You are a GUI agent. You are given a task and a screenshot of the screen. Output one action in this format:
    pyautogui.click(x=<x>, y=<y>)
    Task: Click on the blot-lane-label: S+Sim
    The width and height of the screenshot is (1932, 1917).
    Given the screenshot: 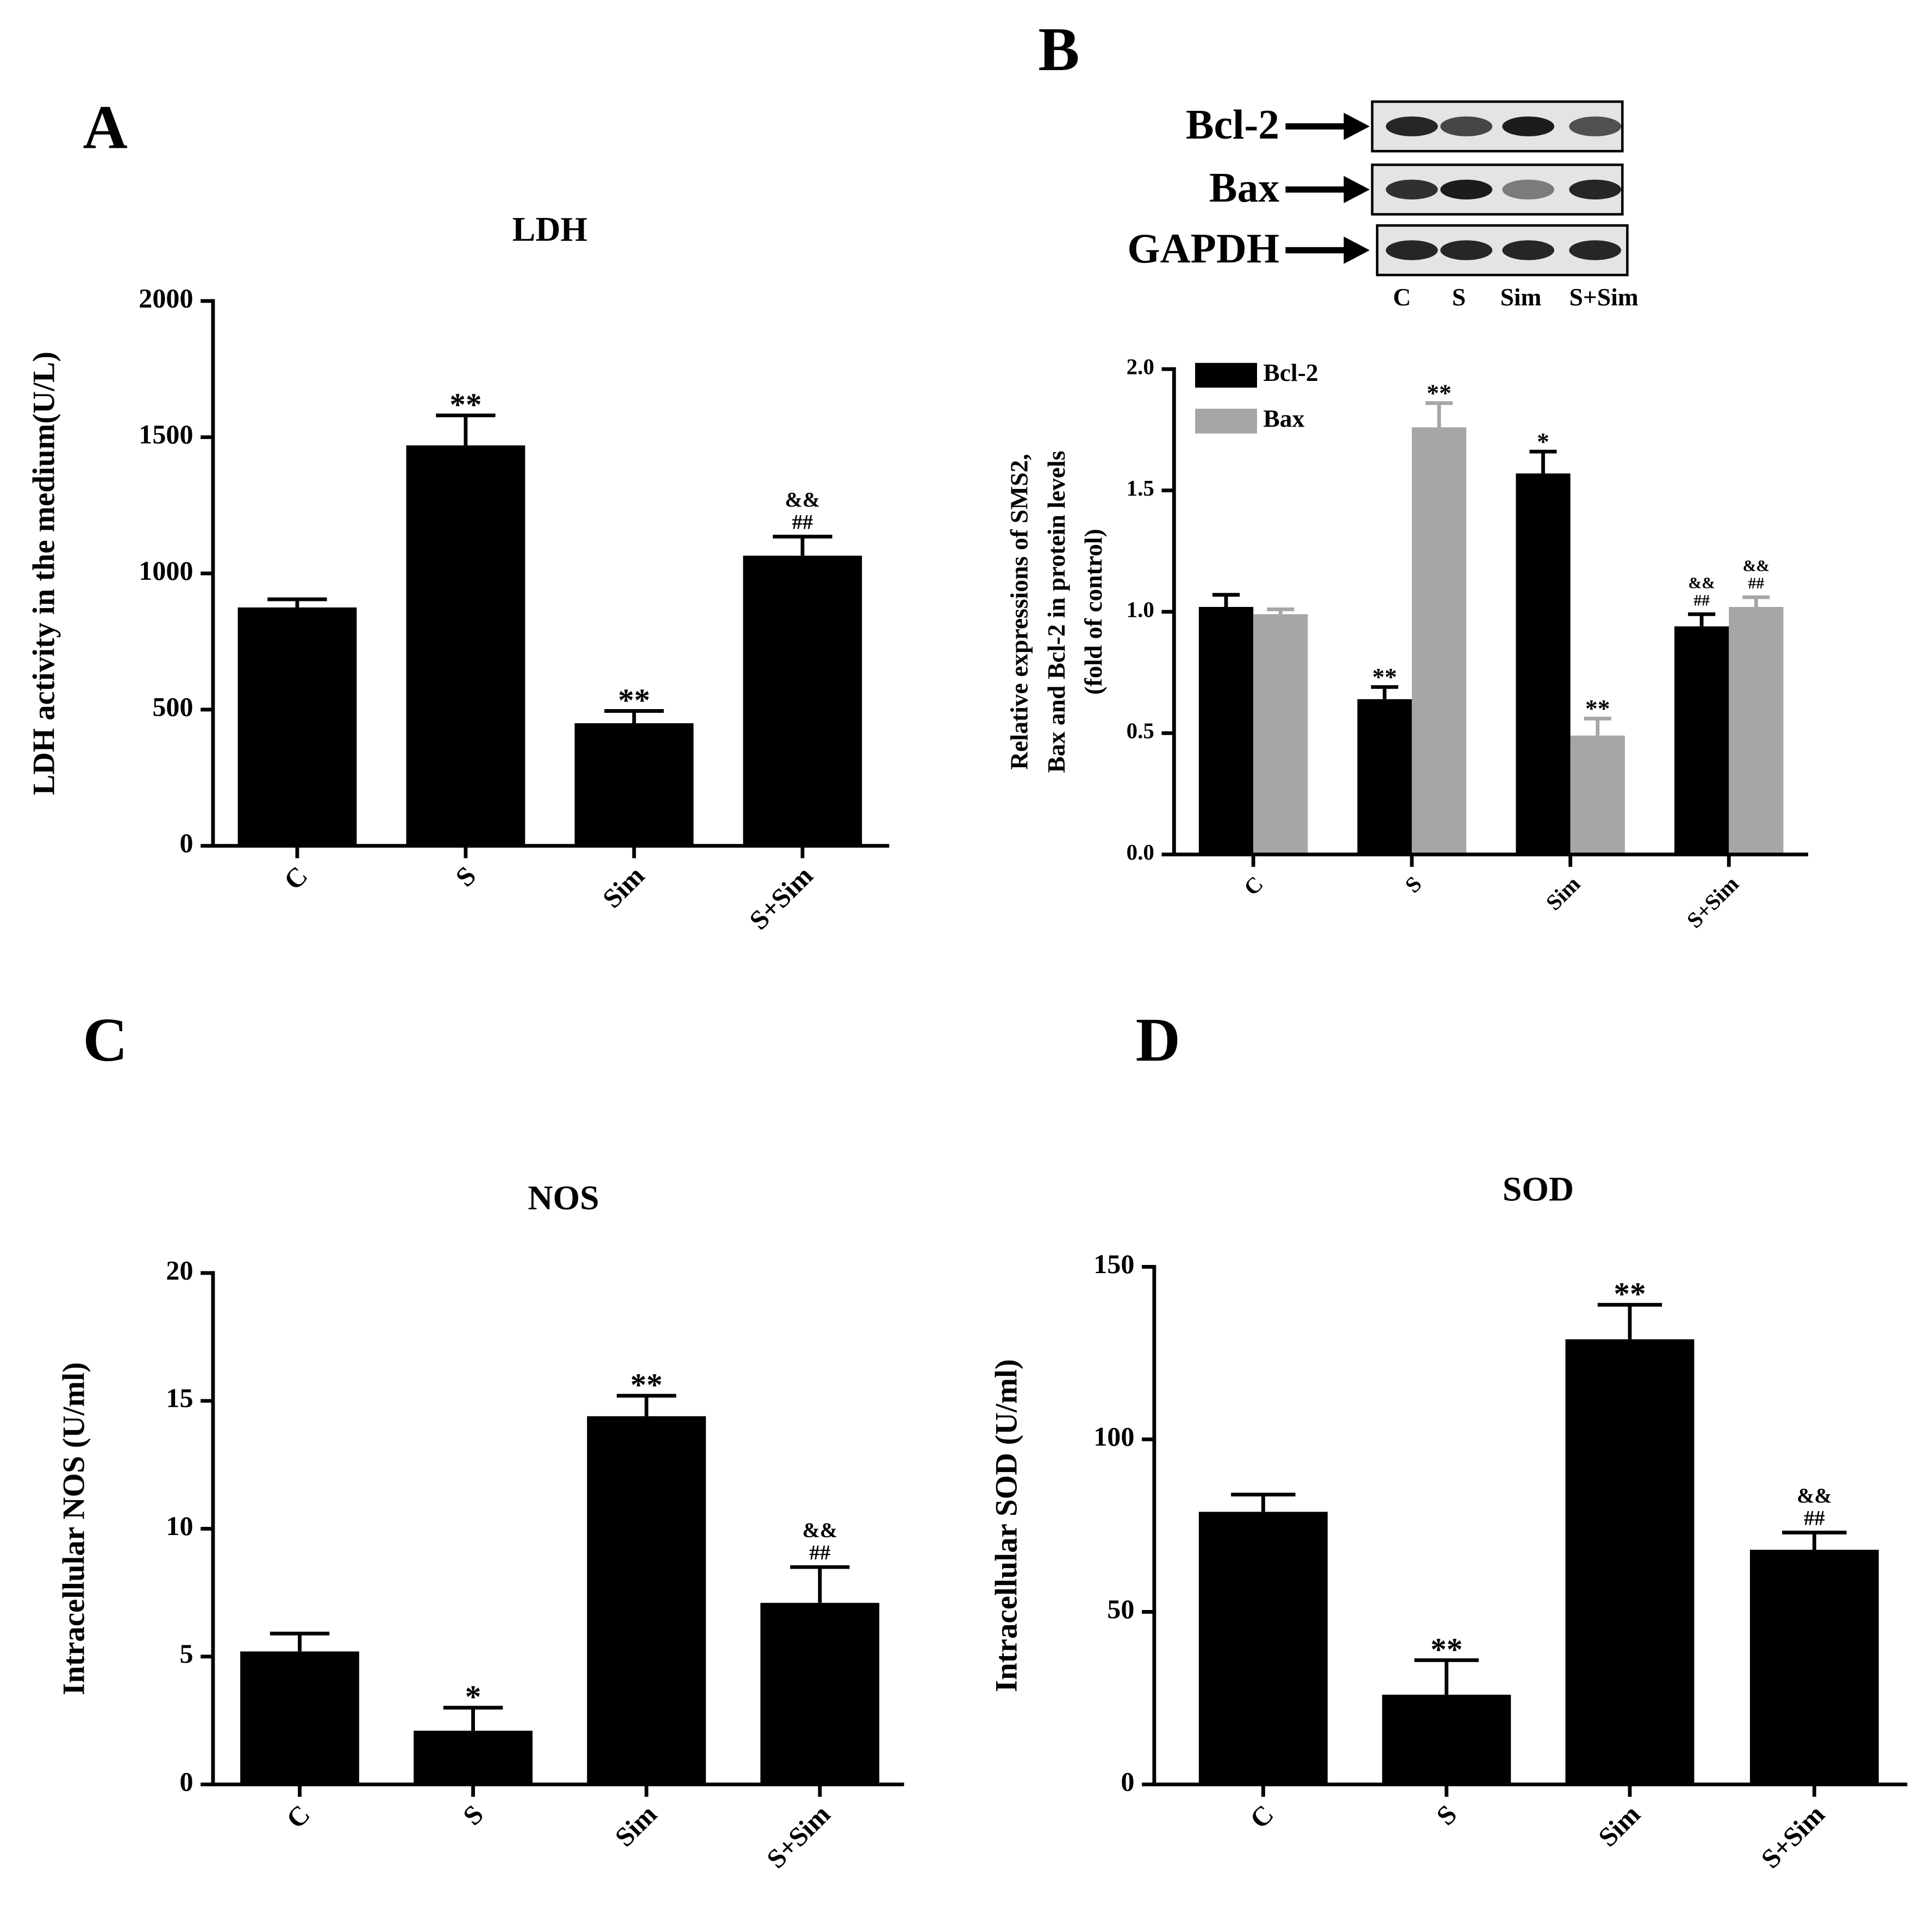 What is the action you would take?
    pyautogui.click(x=1603, y=297)
    